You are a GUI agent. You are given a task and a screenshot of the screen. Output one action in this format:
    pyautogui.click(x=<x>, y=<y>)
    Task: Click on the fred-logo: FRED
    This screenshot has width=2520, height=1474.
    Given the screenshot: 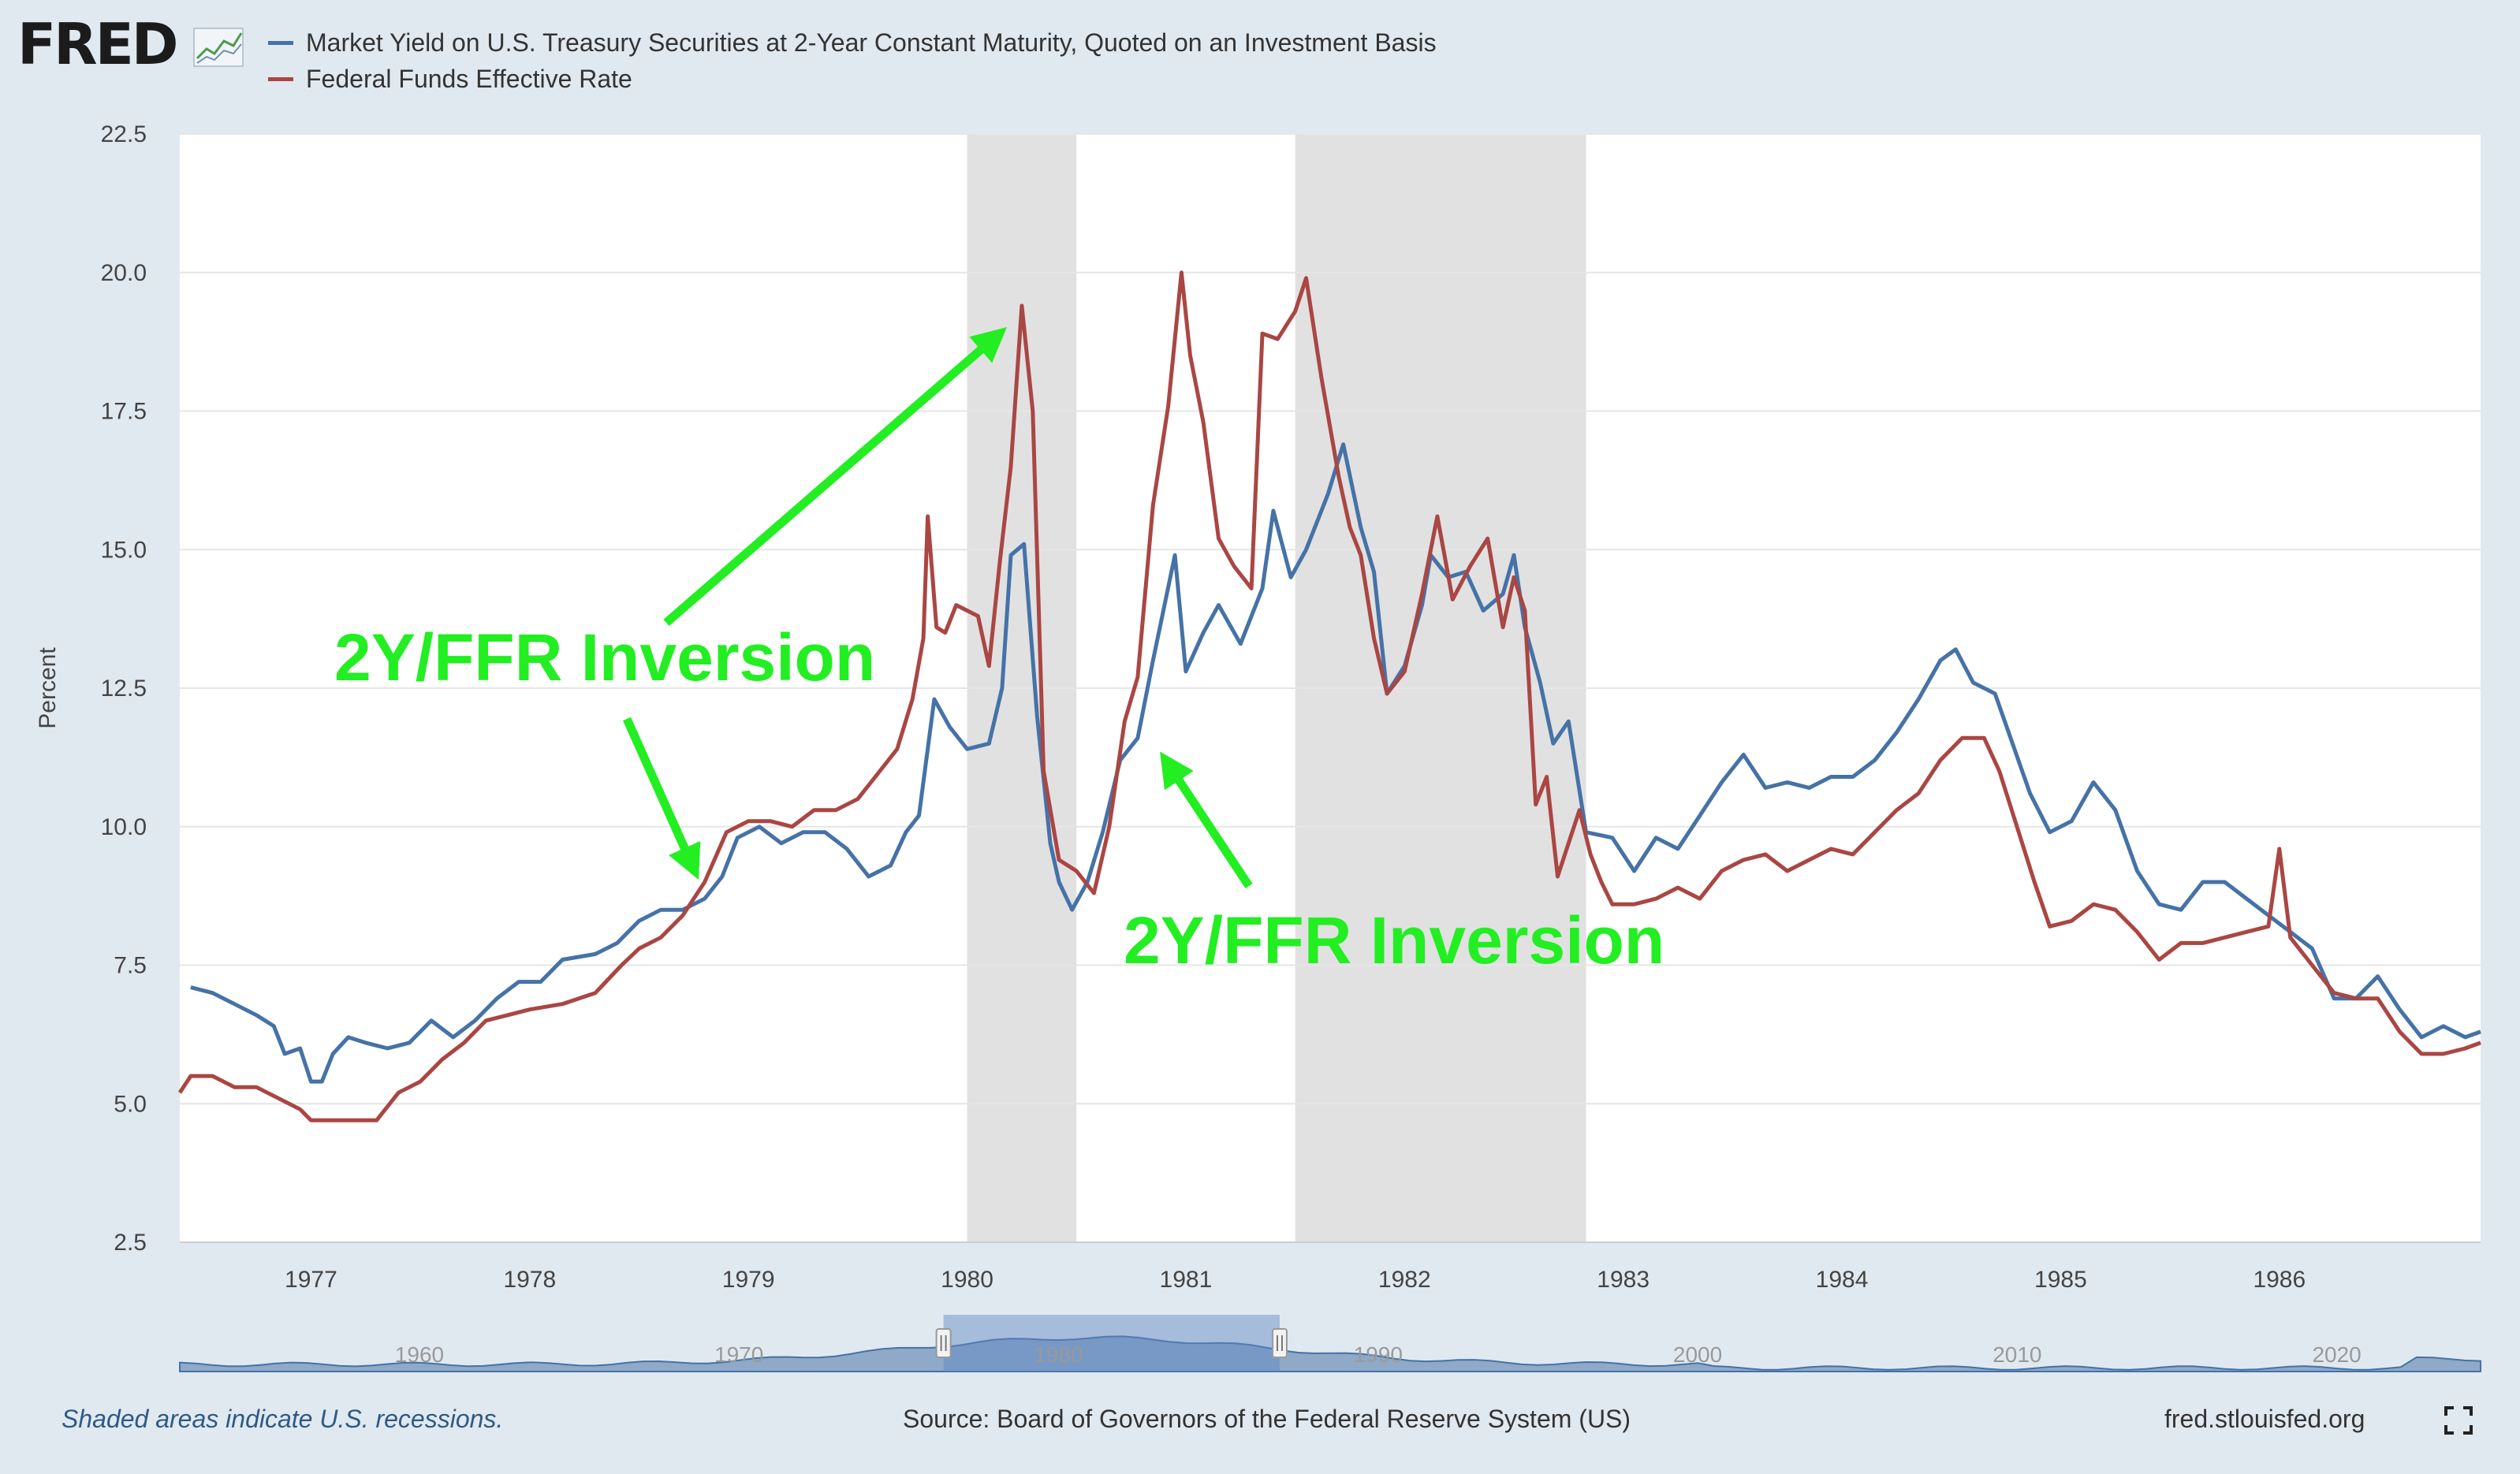 What is the action you would take?
    pyautogui.click(x=135, y=44)
    